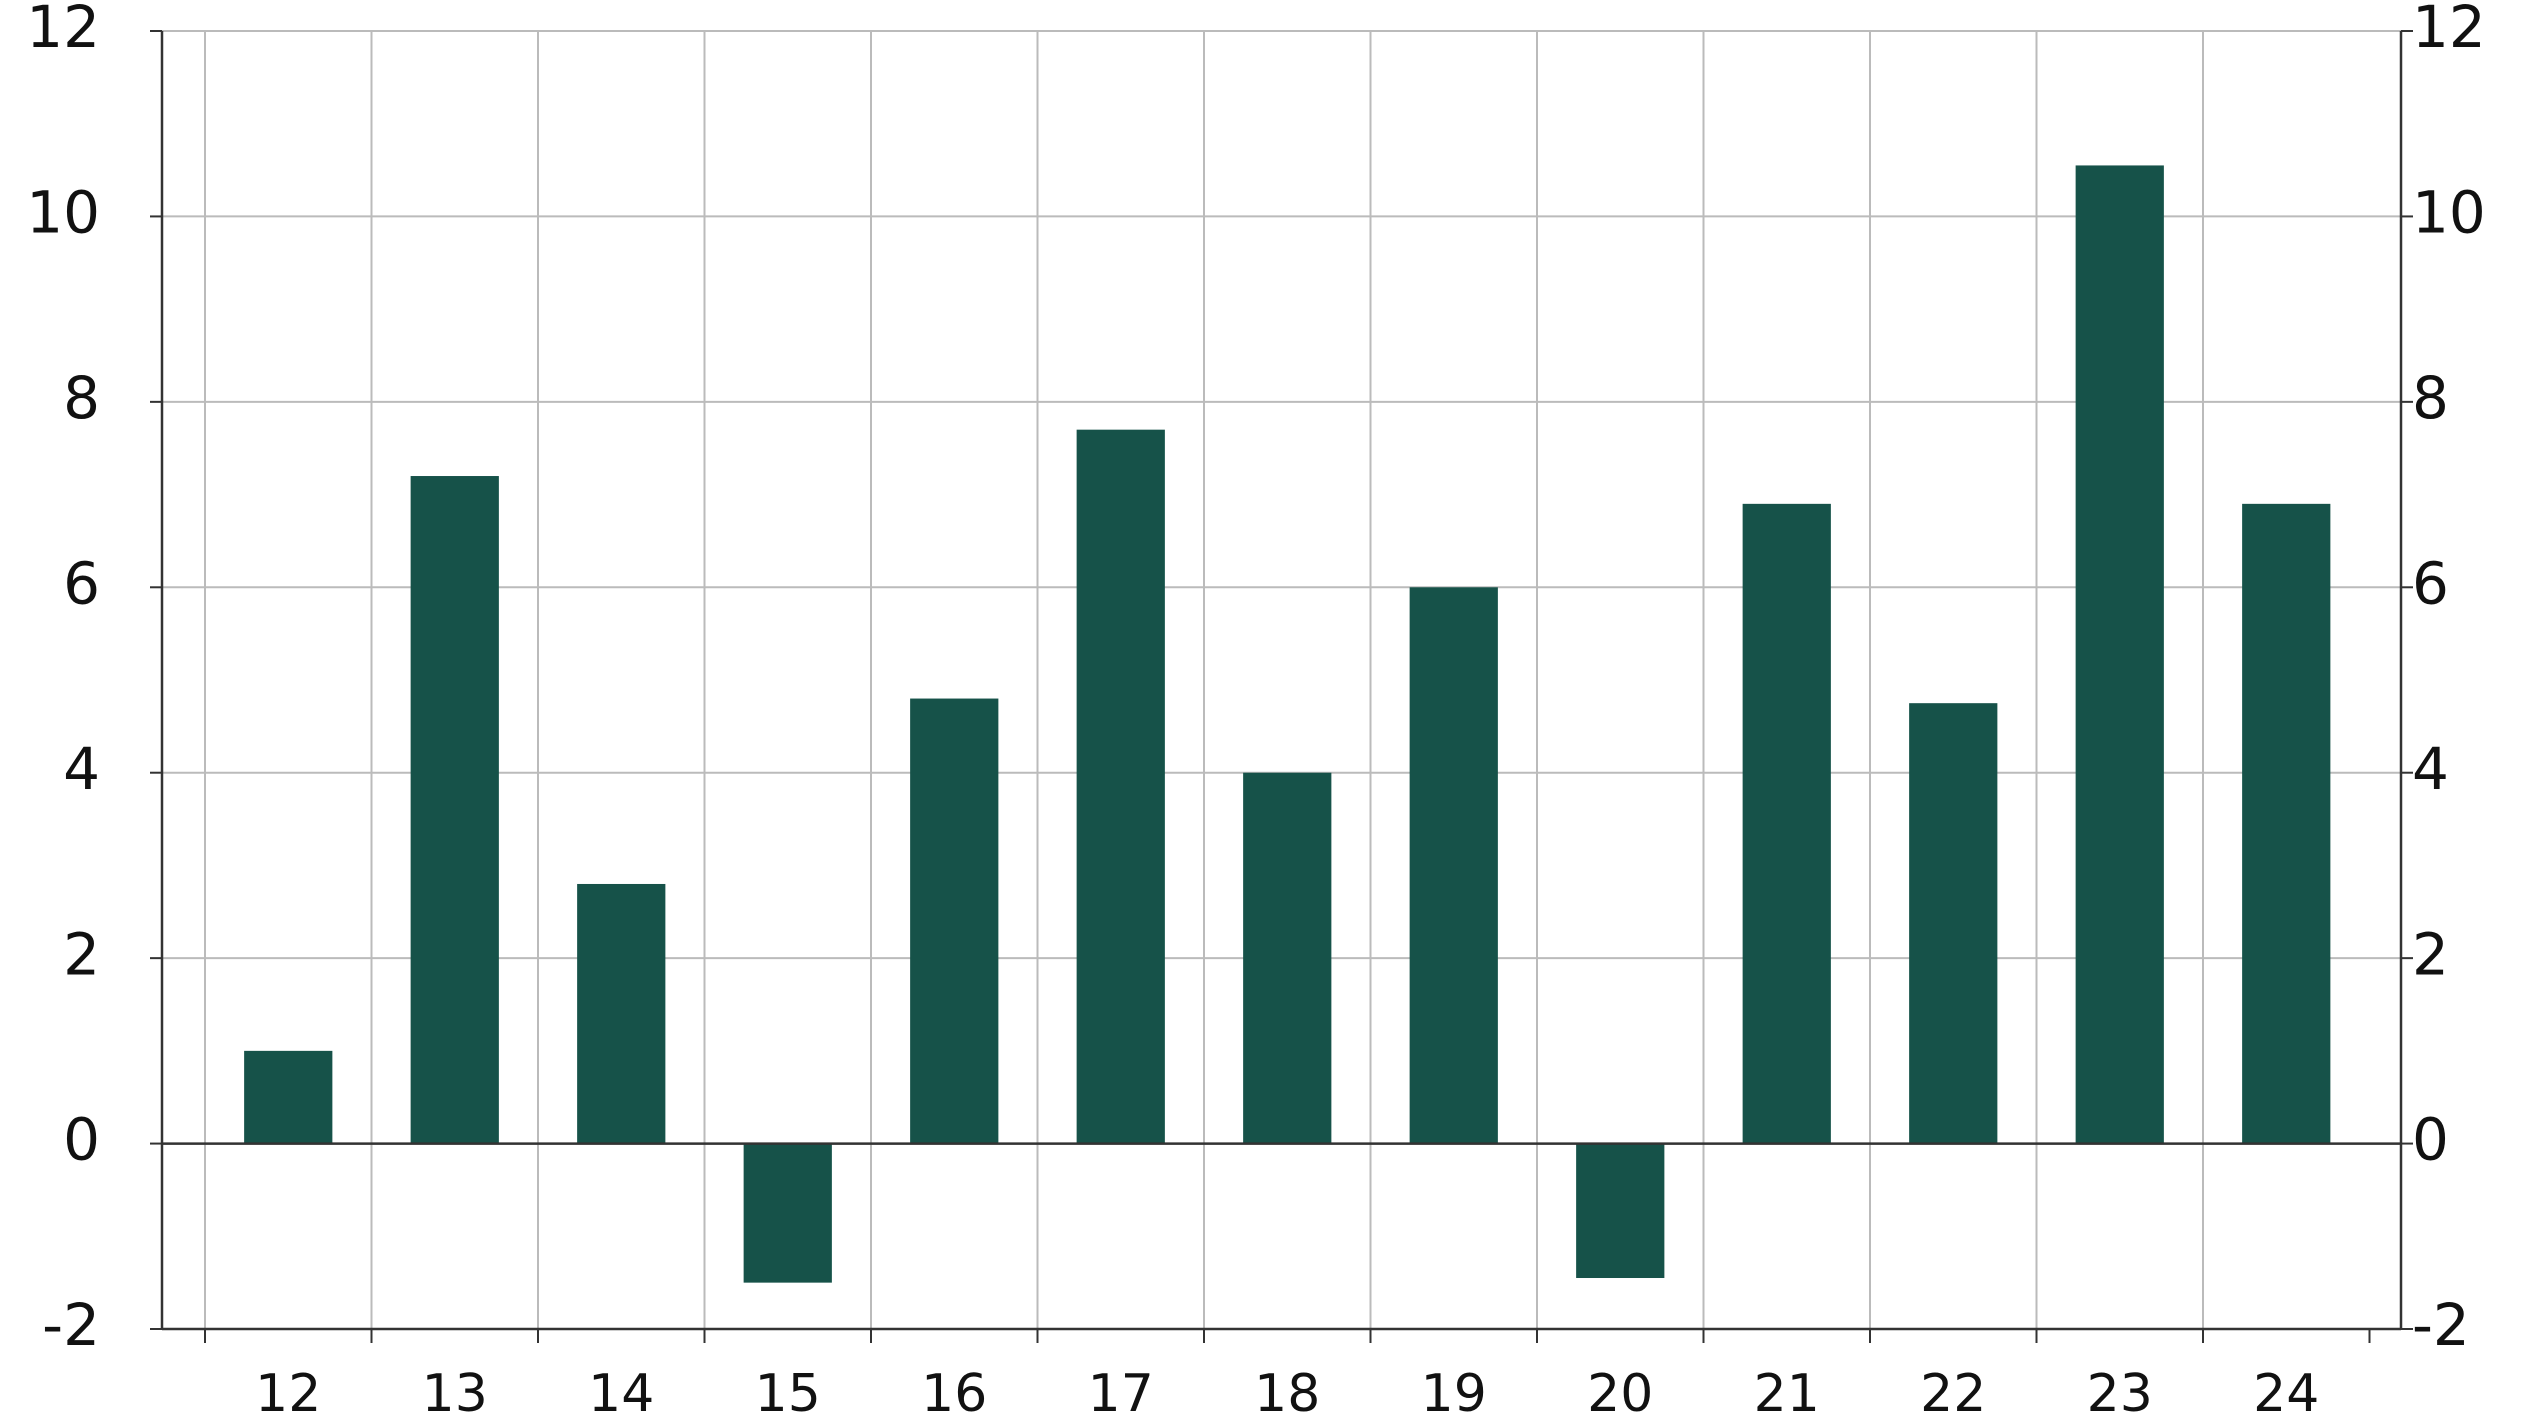  I want to click on x-tick-label: 17, so click(1121, 1394).